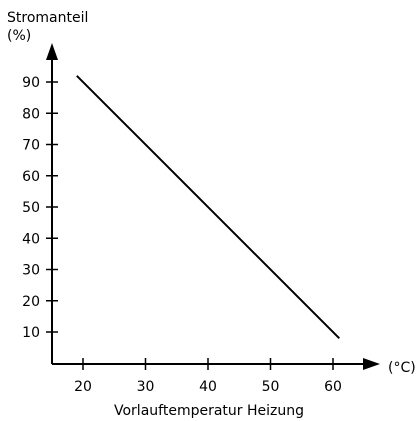 This screenshot has height=421, width=416. Describe the element at coordinates (31, 146) in the screenshot. I see `y-tick-label: 70` at that location.